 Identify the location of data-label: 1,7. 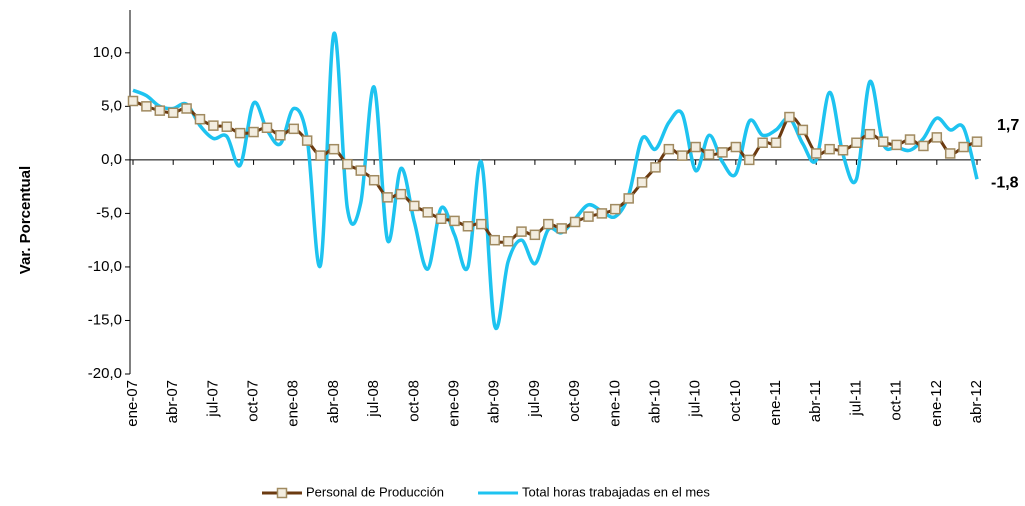
(1008, 125).